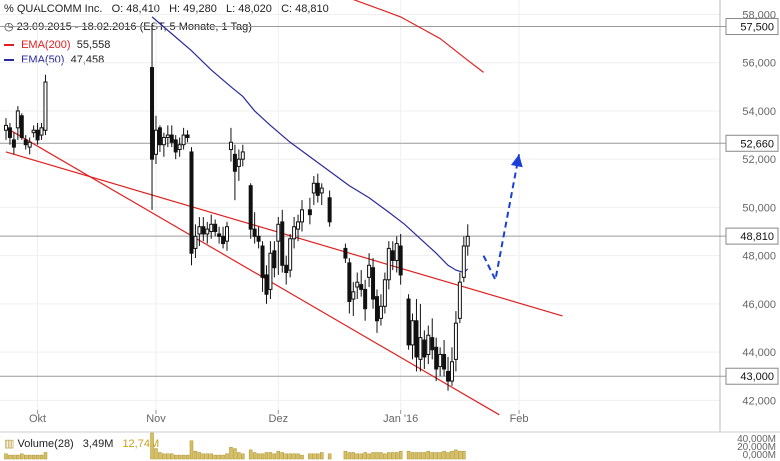 This screenshot has width=780, height=461. What do you see at coordinates (287, 9) in the screenshot?
I see `close-label: C:` at bounding box center [287, 9].